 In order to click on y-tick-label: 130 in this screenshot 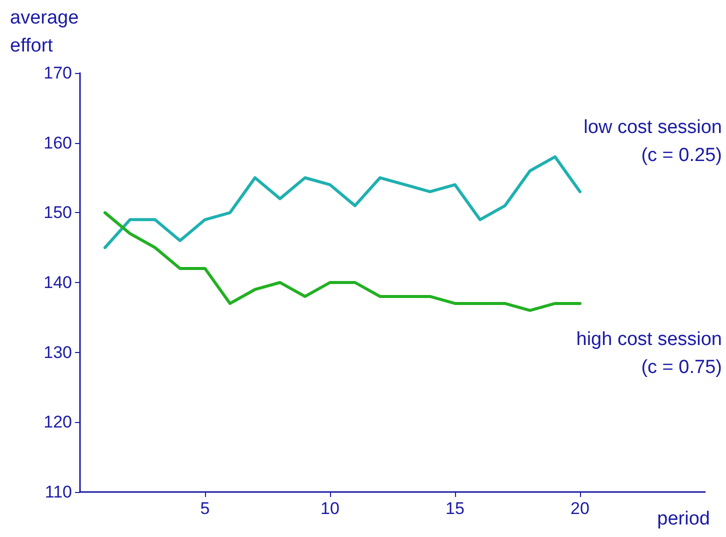, I will do `click(58, 352)`.